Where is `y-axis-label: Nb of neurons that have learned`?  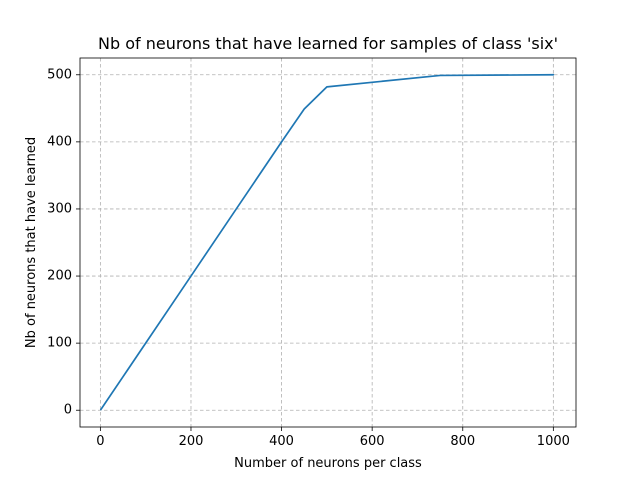
y-axis-label: Nb of neurons that have learned is located at coordinates (31, 242).